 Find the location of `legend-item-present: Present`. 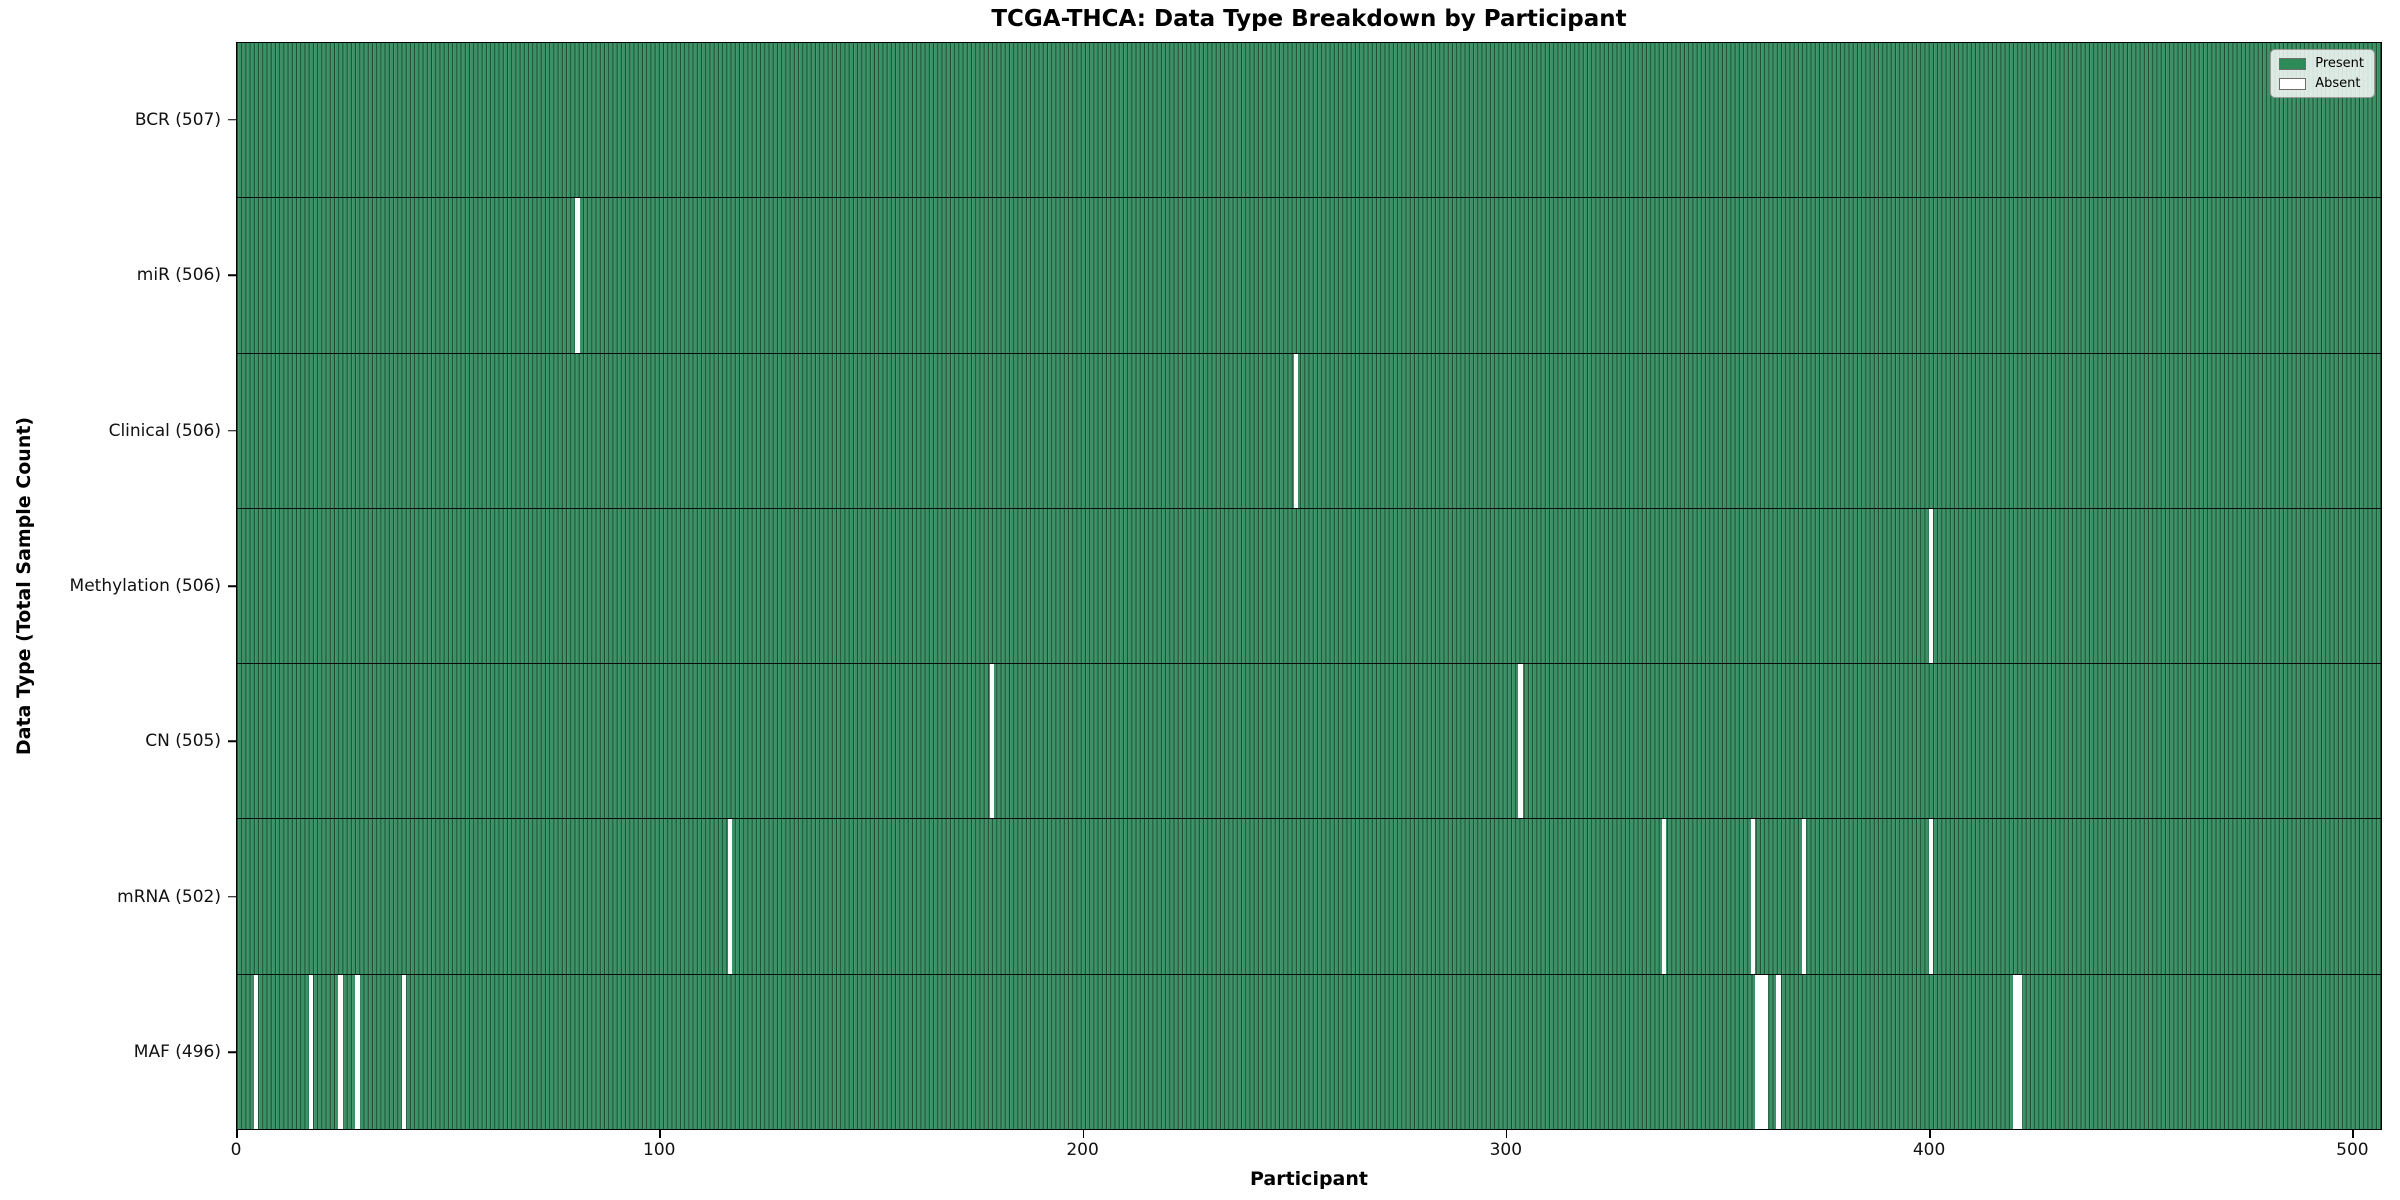

legend-item-present: Present is located at coordinates (2321, 63).